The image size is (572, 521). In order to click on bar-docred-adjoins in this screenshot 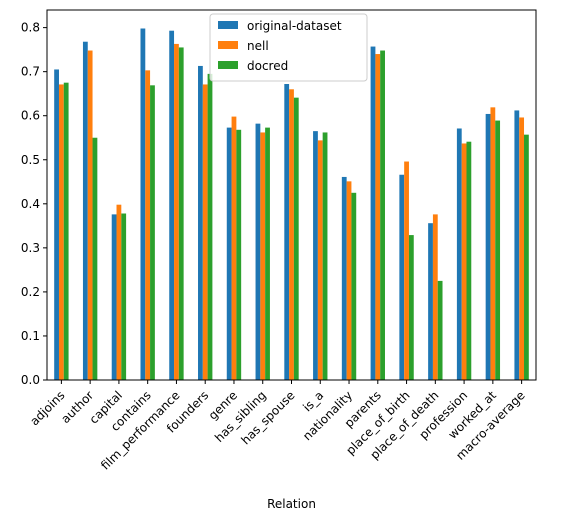, I will do `click(66, 231)`.